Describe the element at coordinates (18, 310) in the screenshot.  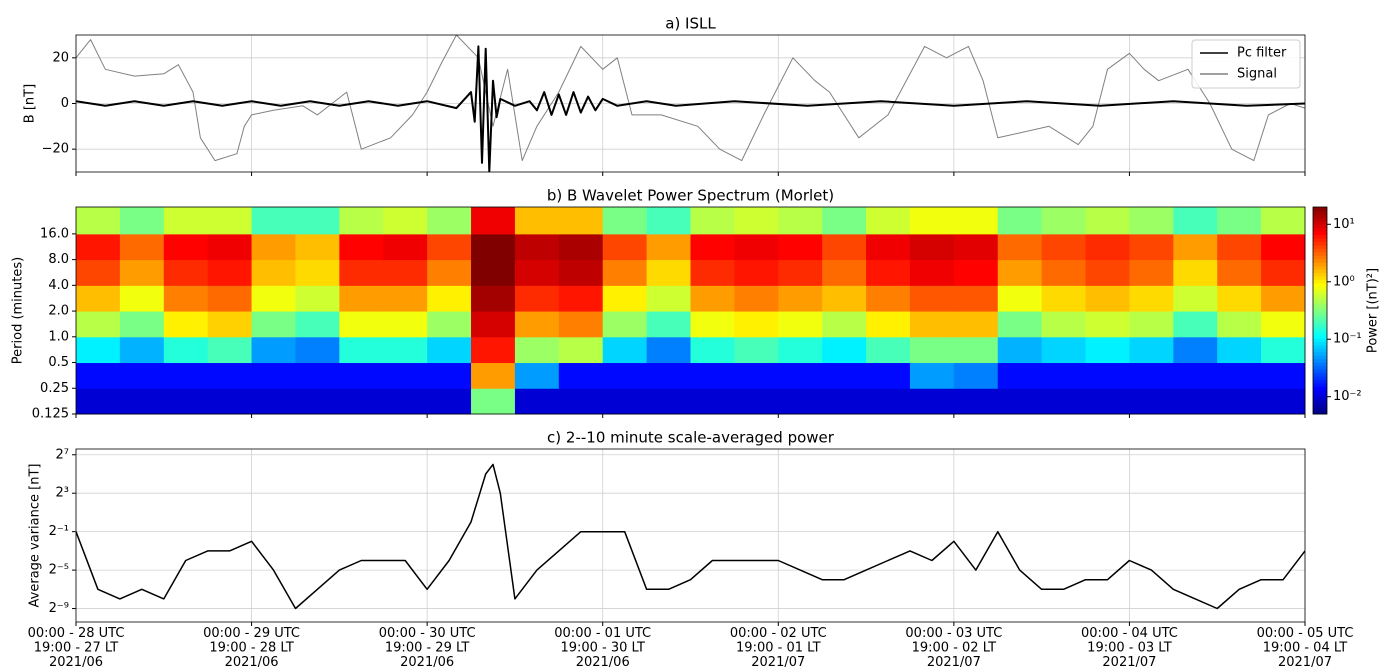
I see `y-axis-label: Period (minutes)` at that location.